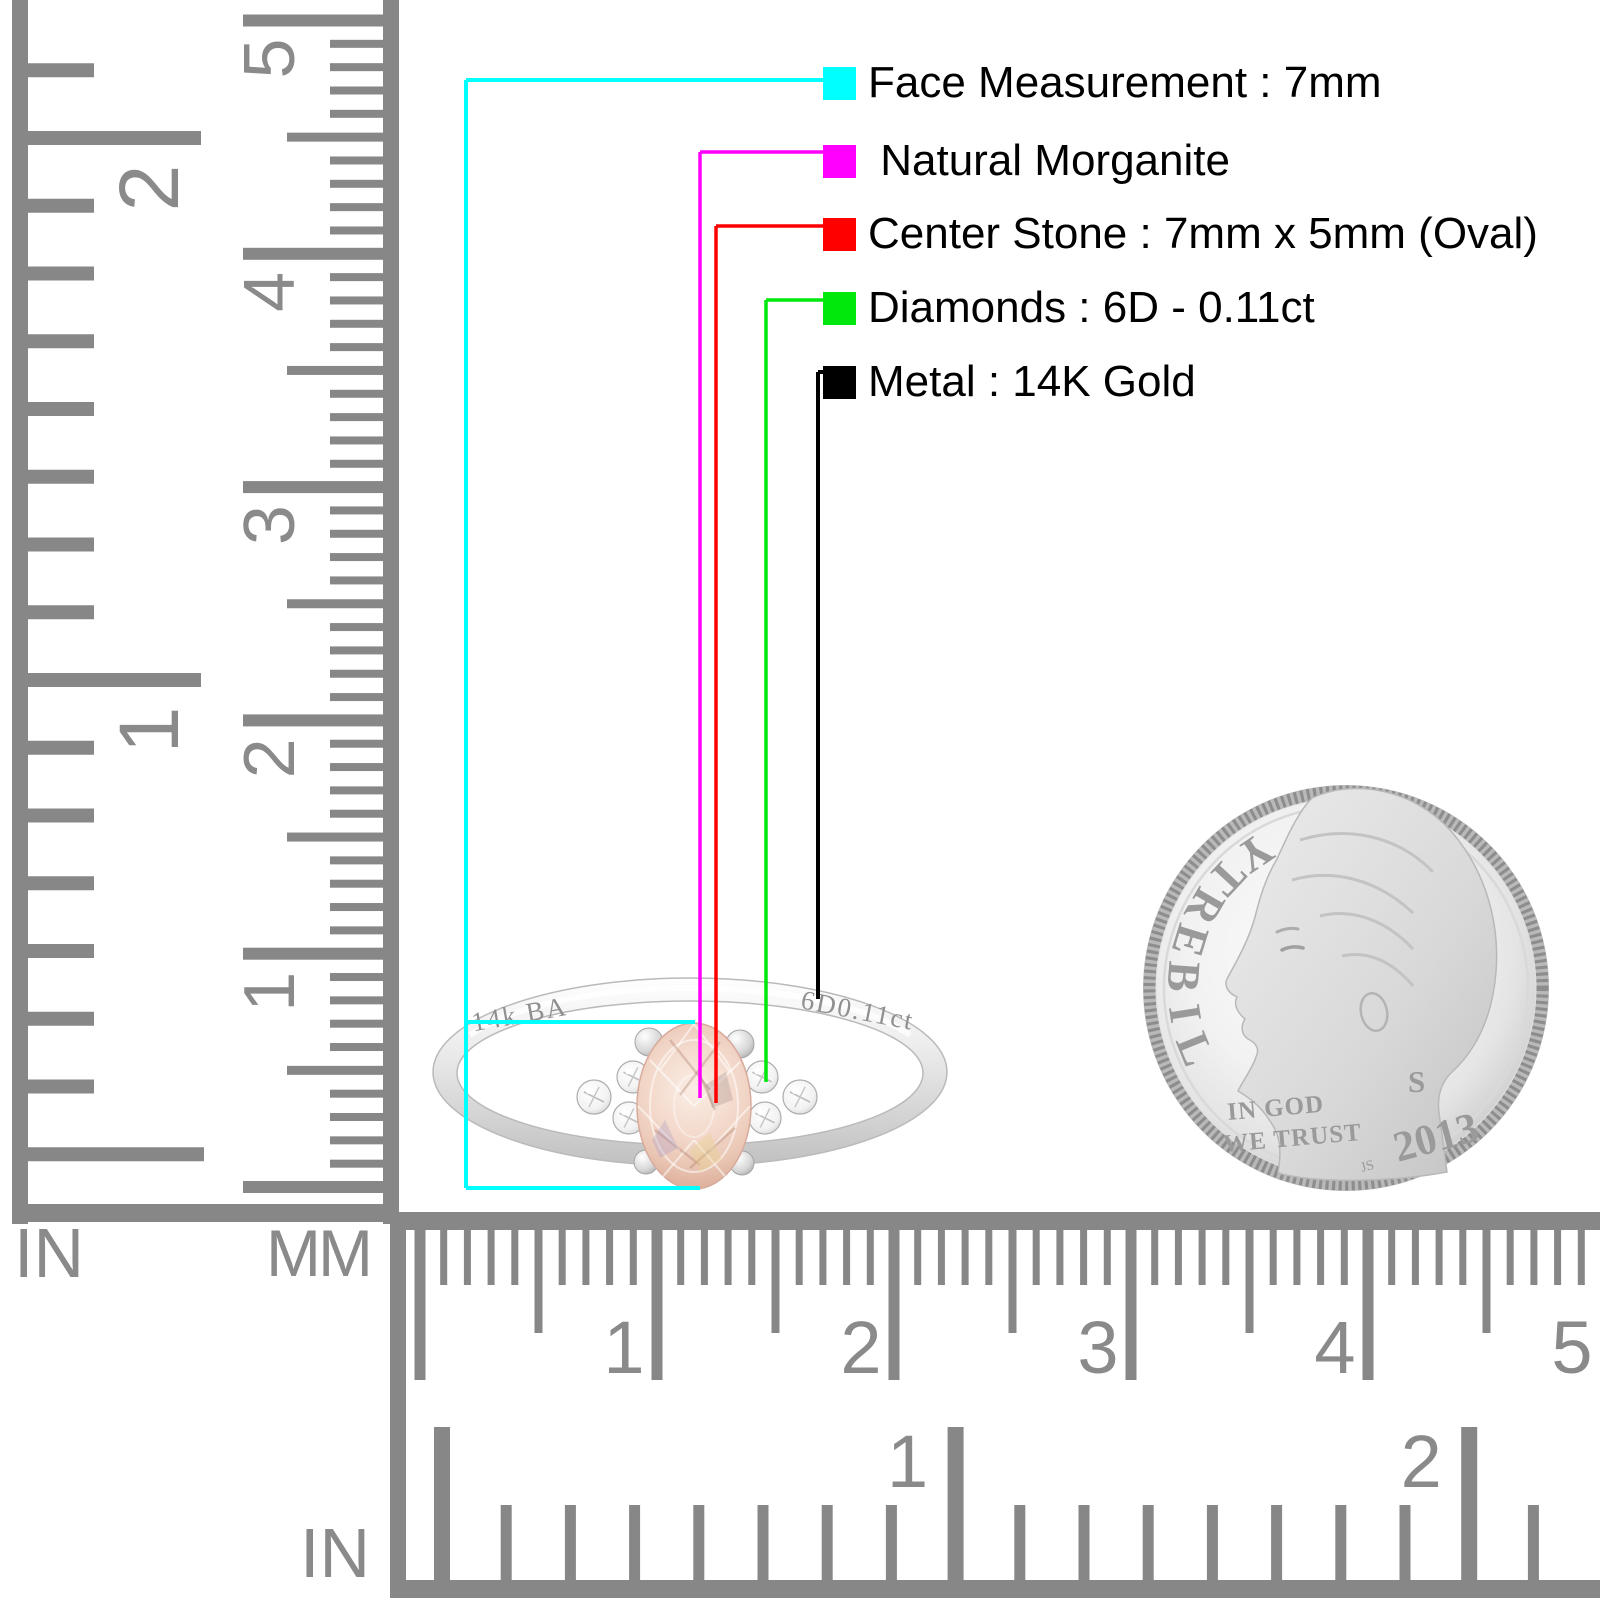 This screenshot has width=1600, height=1600. What do you see at coordinates (690, 1072) in the screenshot?
I see `ring-band` at bounding box center [690, 1072].